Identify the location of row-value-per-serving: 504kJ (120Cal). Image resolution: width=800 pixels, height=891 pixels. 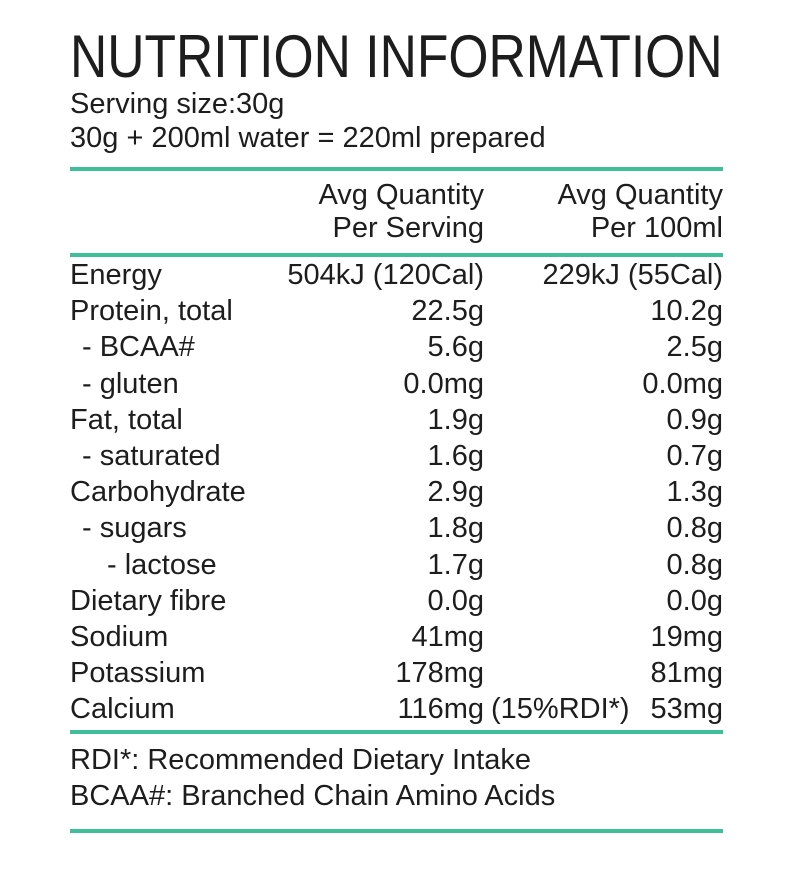
(385, 275).